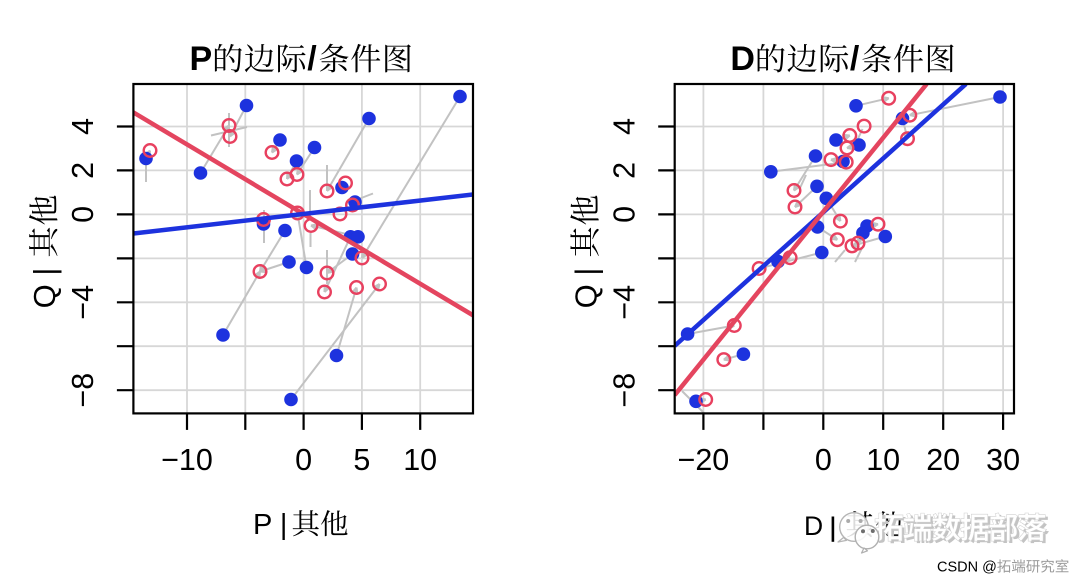  Describe the element at coordinates (967, 568) in the screenshot. I see `svg-text: CSDN @` at that location.